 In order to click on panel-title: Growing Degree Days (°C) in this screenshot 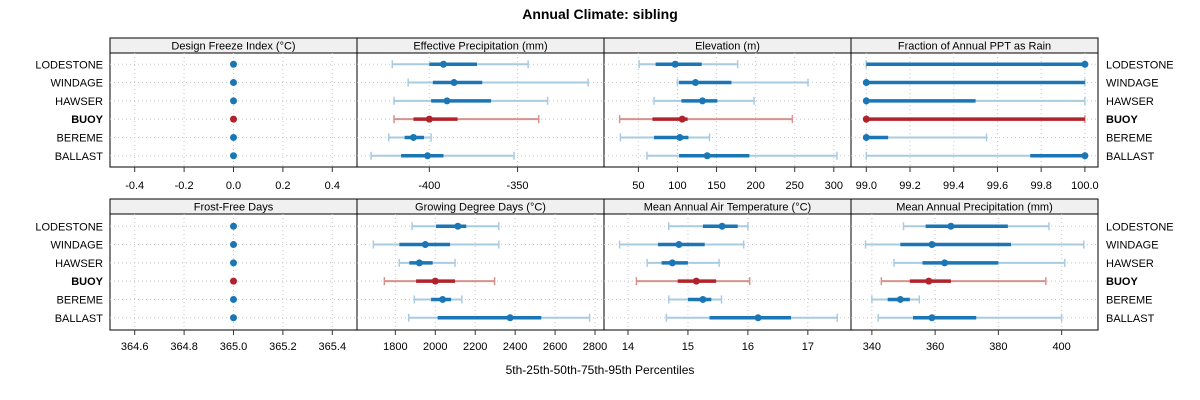, I will do `click(480, 208)`.